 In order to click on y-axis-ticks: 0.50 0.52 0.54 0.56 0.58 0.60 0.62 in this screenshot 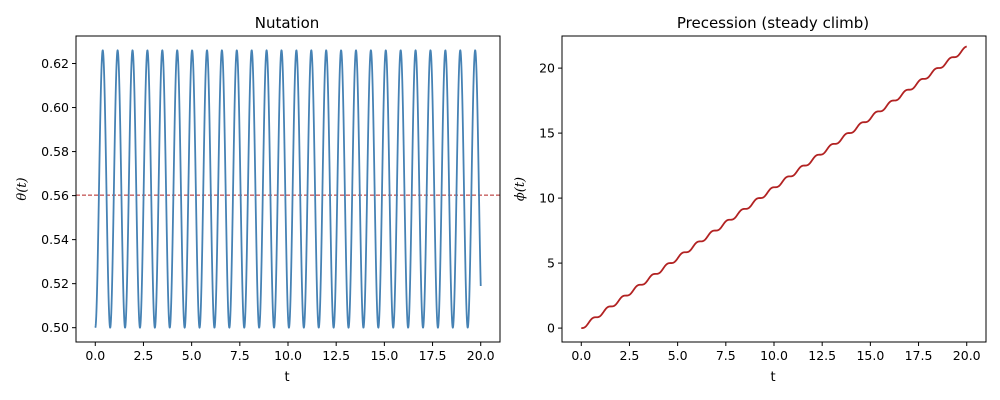, I will do `click(58, 195)`.